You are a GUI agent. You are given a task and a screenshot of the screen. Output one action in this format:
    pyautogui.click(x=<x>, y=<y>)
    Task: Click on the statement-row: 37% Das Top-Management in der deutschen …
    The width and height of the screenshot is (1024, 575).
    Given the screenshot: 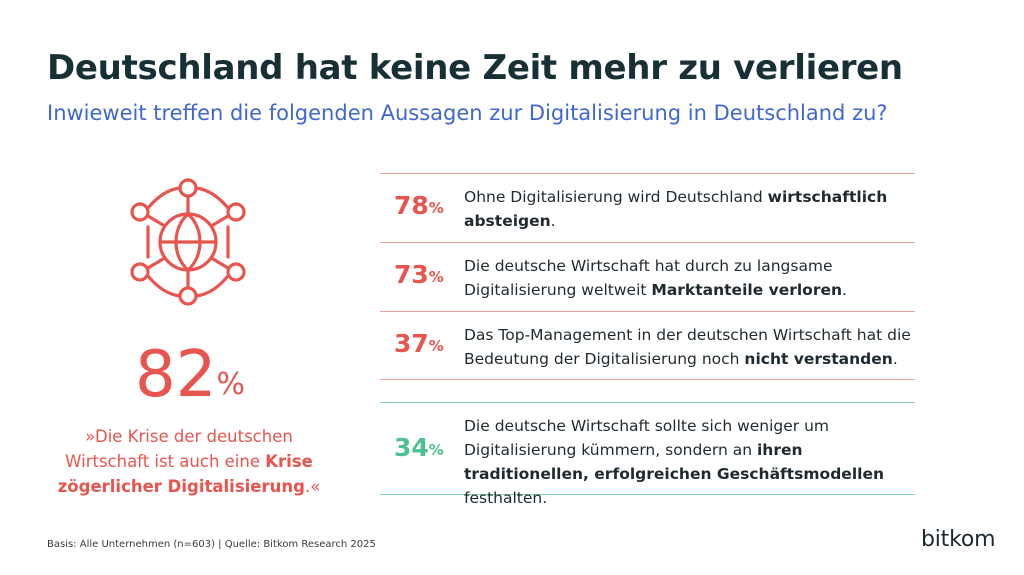 What is the action you would take?
    pyautogui.click(x=647, y=345)
    